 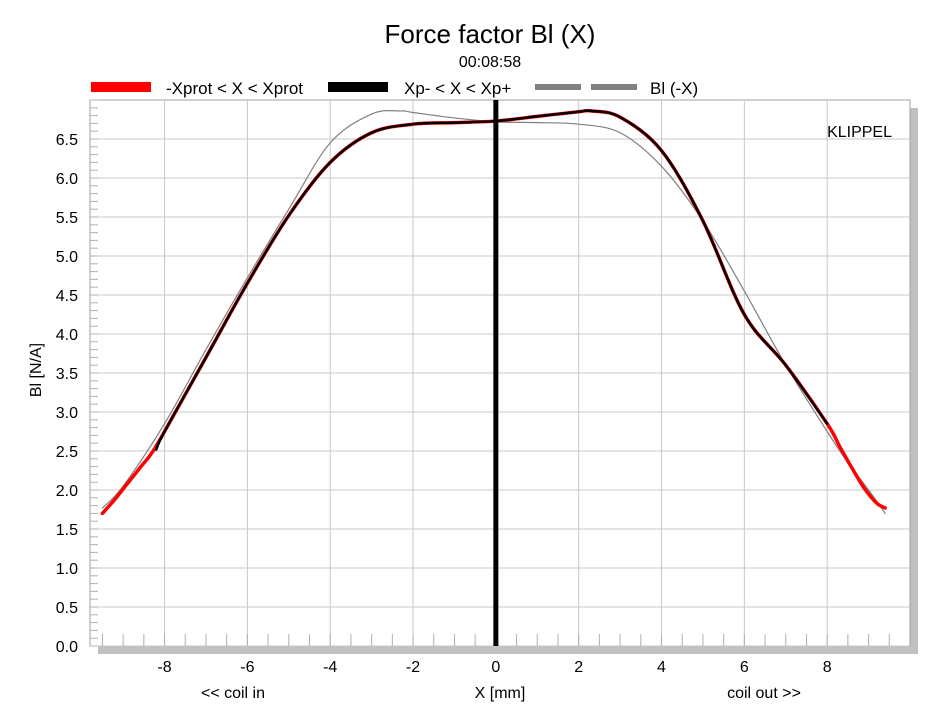 What do you see at coordinates (457, 88) in the screenshot?
I see `legend-label-xp: Xp- < X < Xp+` at bounding box center [457, 88].